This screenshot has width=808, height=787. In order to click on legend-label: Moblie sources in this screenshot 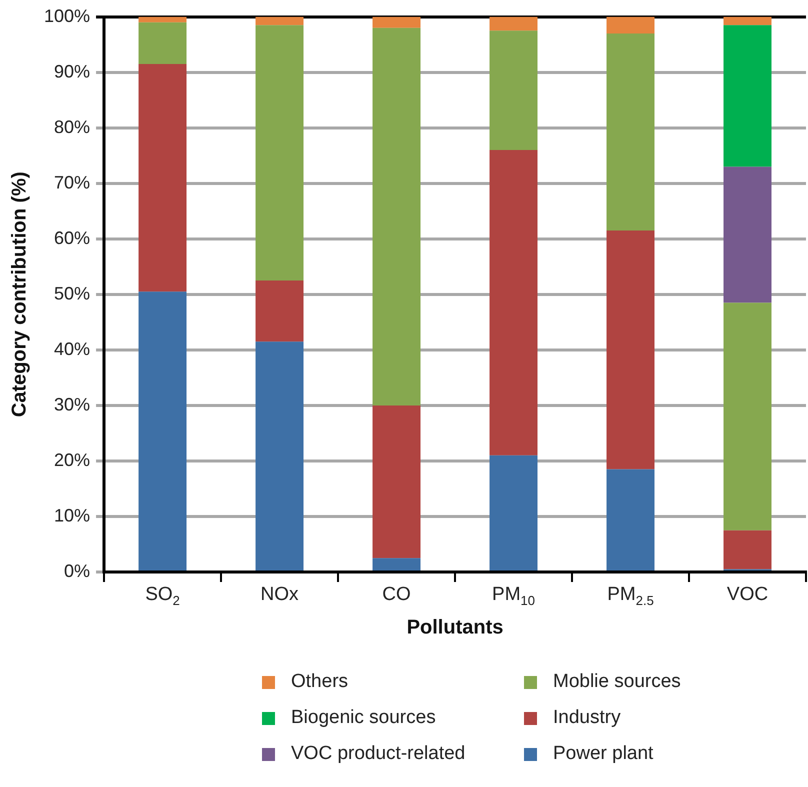, I will do `click(617, 682)`.